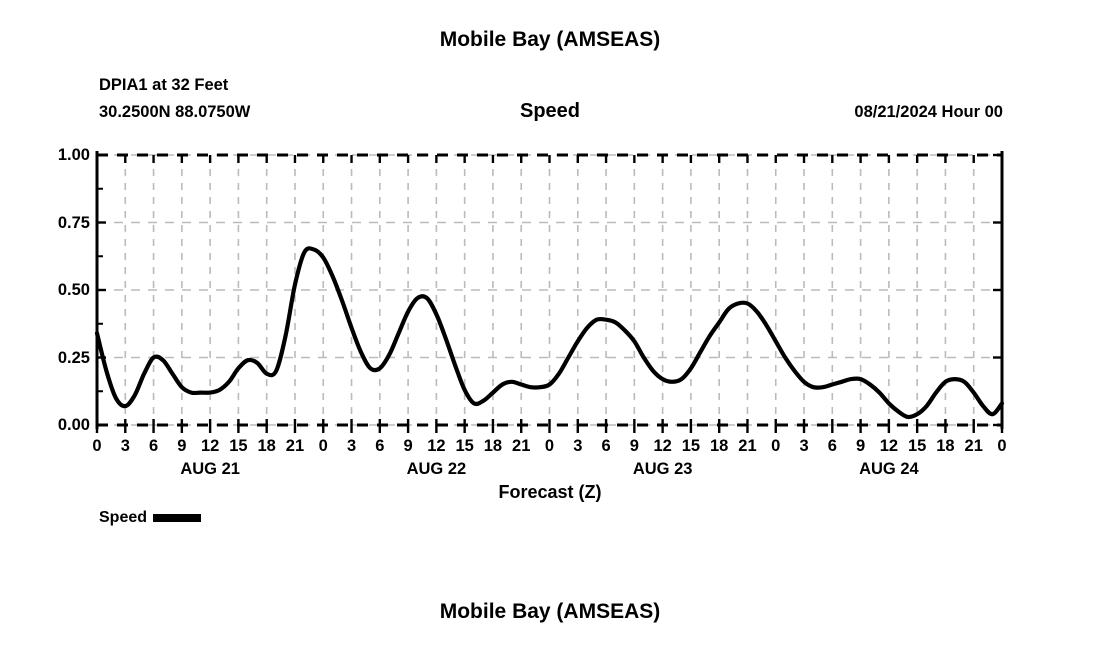 Image resolution: width=1100 pixels, height=650 pixels. Describe the element at coordinates (73, 222) in the screenshot. I see `y-axis-tick-label: 0.75` at that location.